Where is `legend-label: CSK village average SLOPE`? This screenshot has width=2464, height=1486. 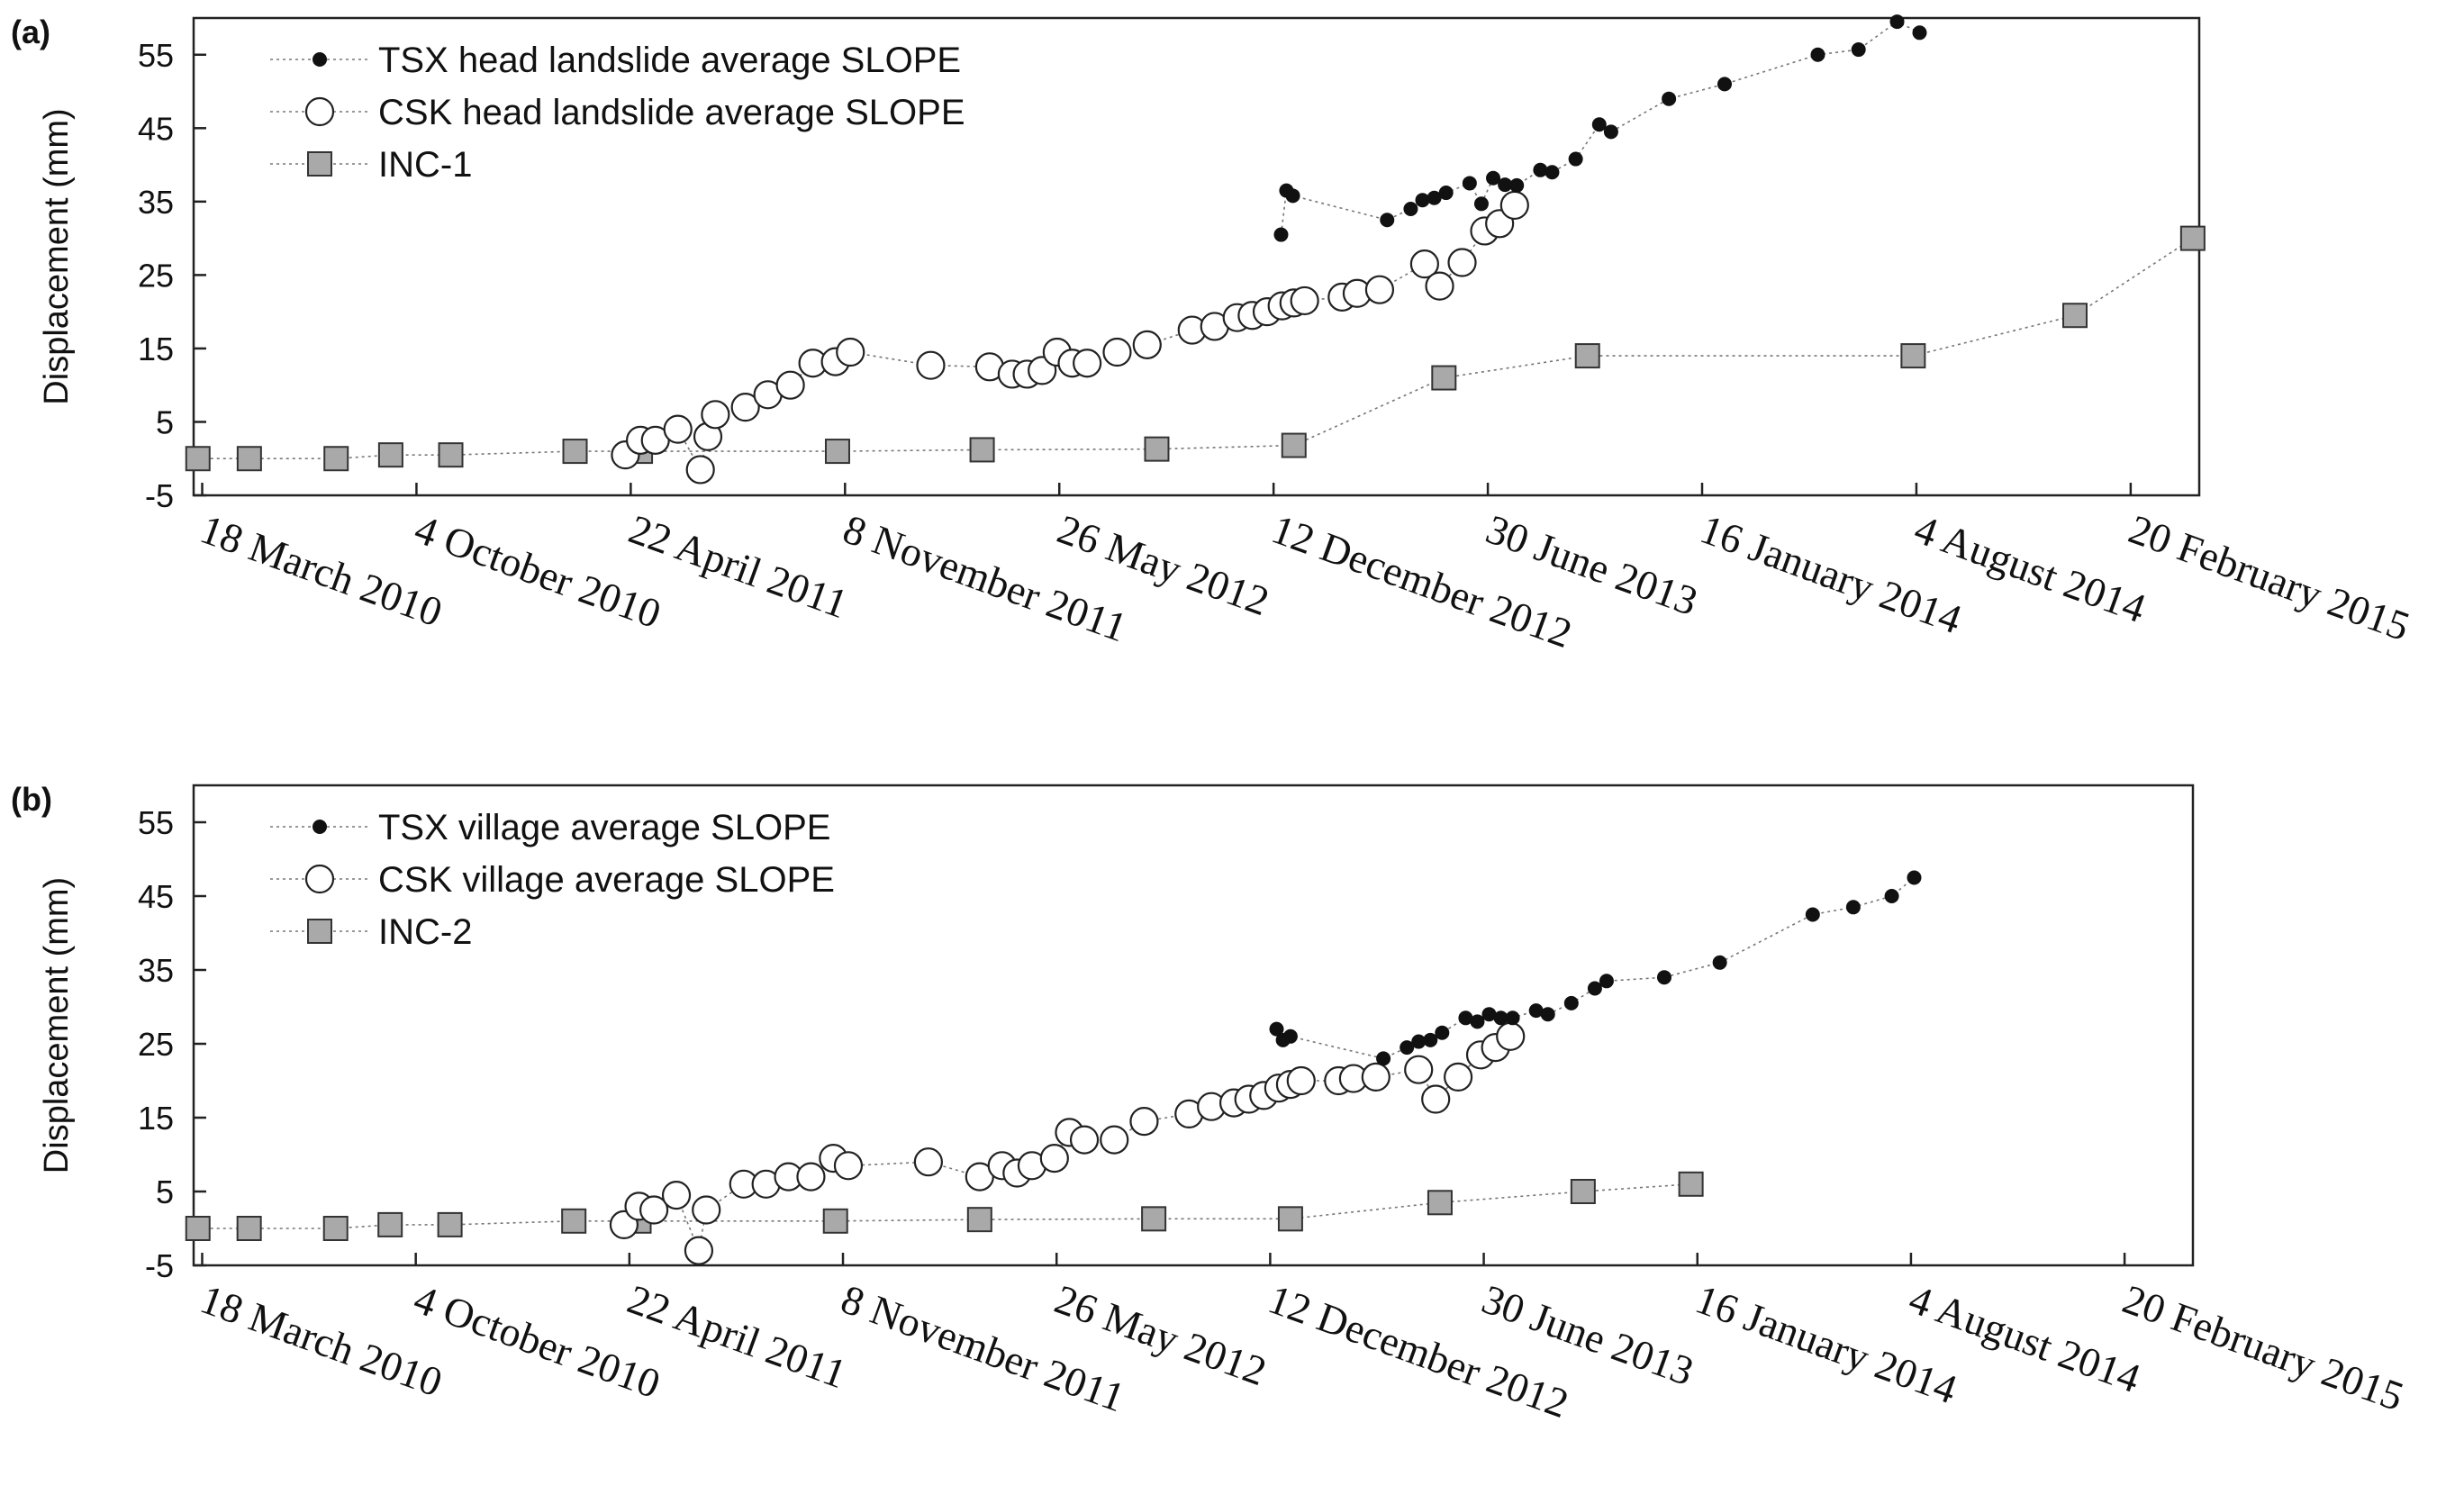 legend-label: CSK village average SLOPE is located at coordinates (607, 880).